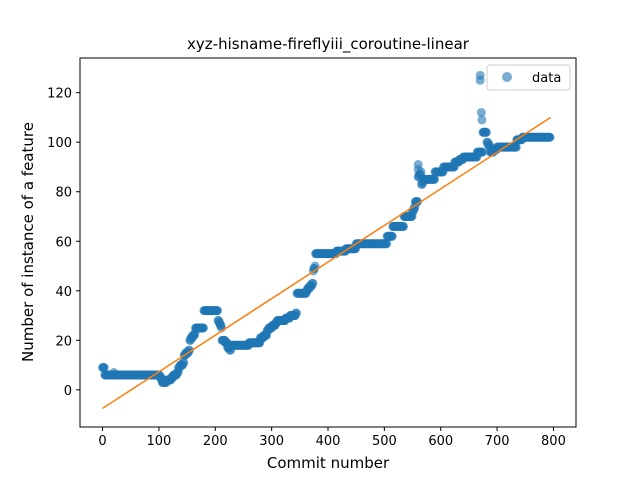  I want to click on x-tick-label: 700, so click(497, 441).